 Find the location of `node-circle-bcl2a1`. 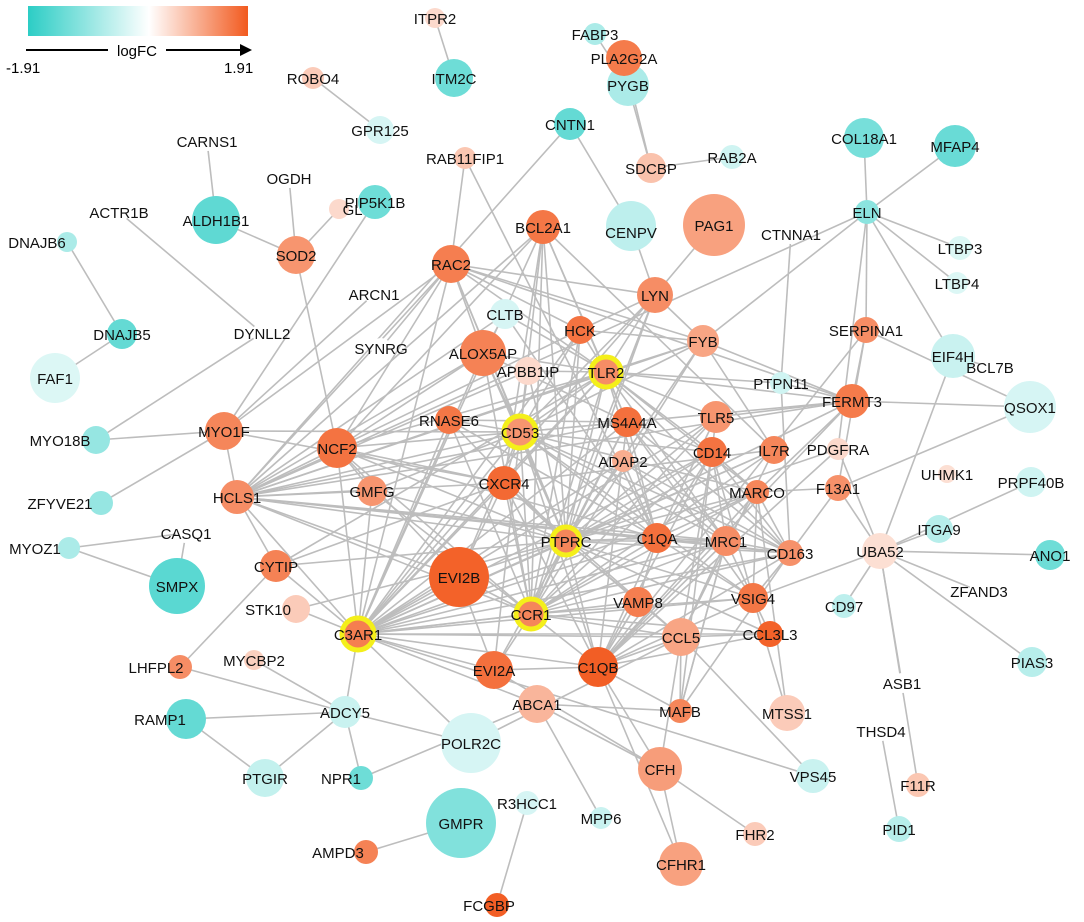

node-circle-bcl2a1 is located at coordinates (543, 227).